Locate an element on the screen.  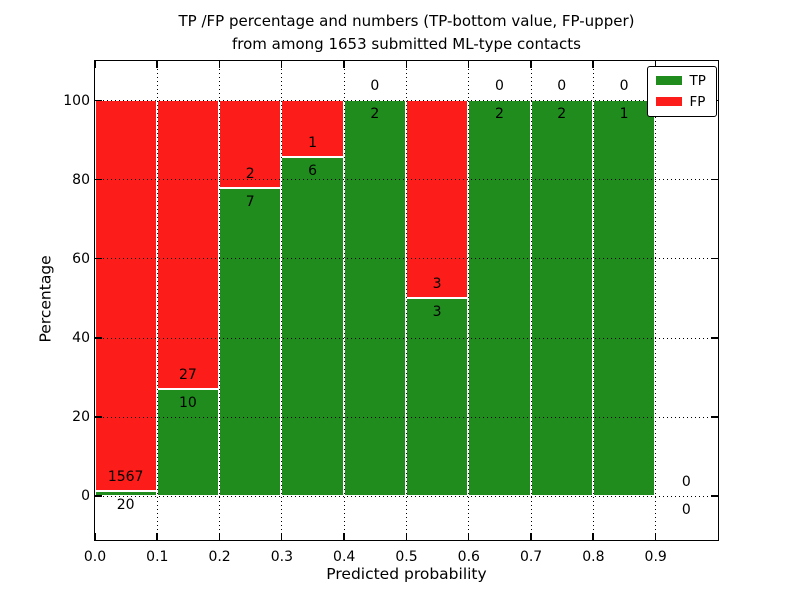
y-tick-label: 20 is located at coordinates (81, 417).